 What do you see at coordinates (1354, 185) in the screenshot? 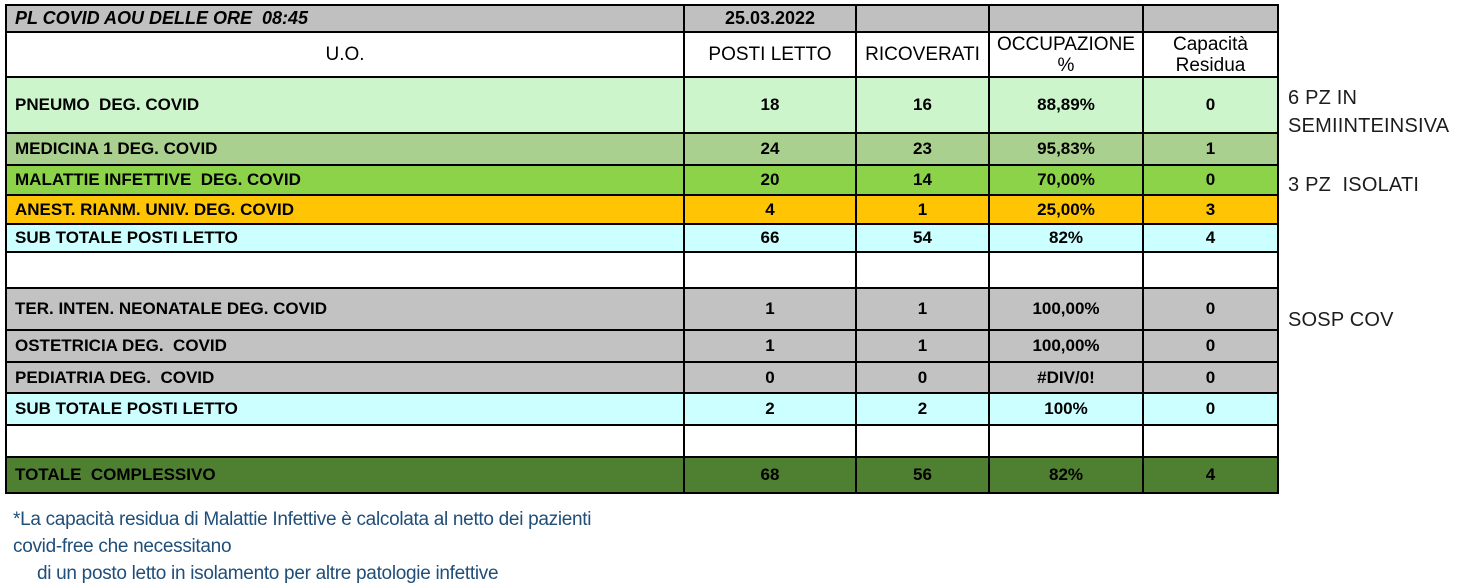
I see `annotation-isolati: 3 PZ ISOLATI` at bounding box center [1354, 185].